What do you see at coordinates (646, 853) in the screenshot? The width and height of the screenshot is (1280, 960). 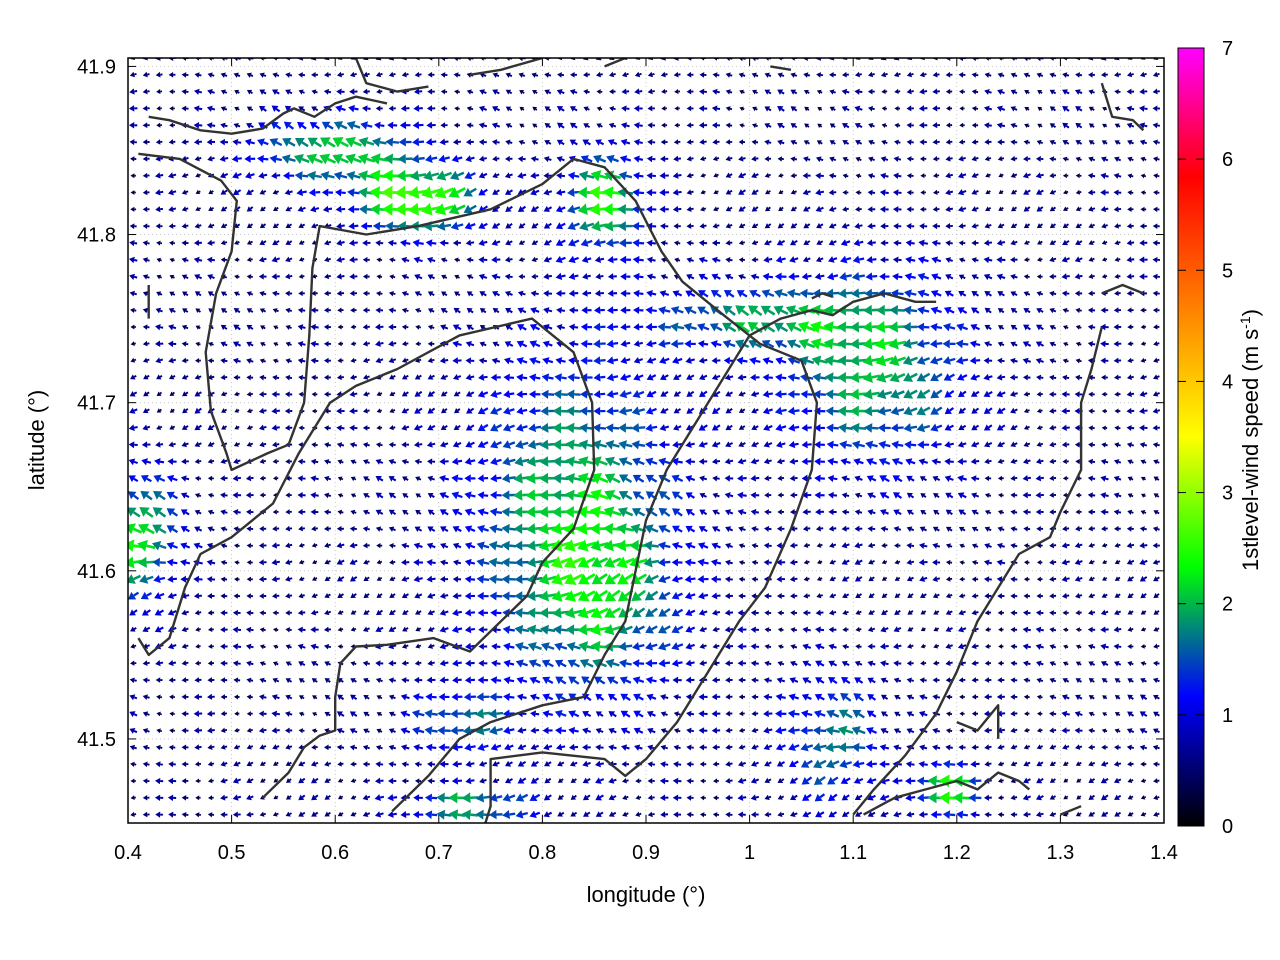 I see `x-tick-label: 0.9` at bounding box center [646, 853].